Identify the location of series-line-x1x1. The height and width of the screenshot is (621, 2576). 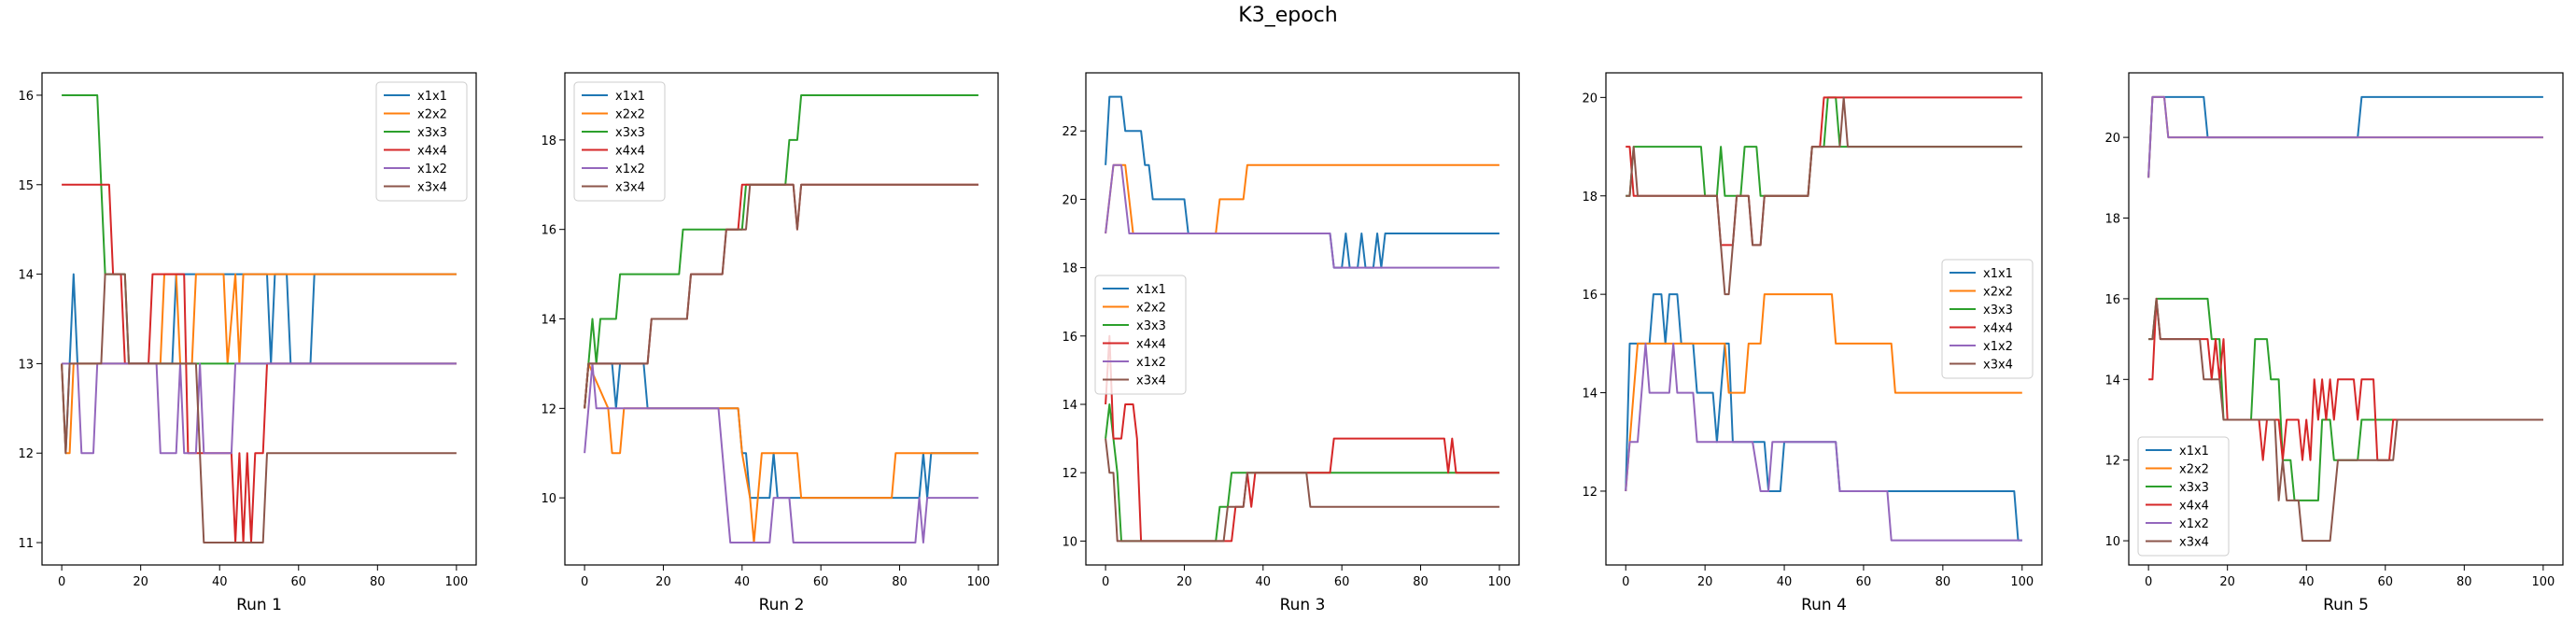
(1302, 182).